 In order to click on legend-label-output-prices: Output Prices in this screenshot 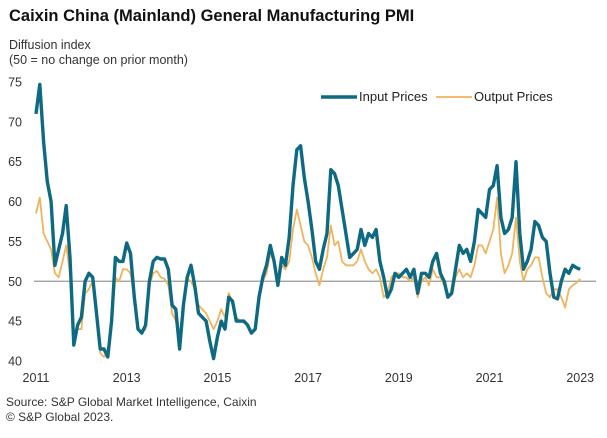, I will do `click(513, 96)`.